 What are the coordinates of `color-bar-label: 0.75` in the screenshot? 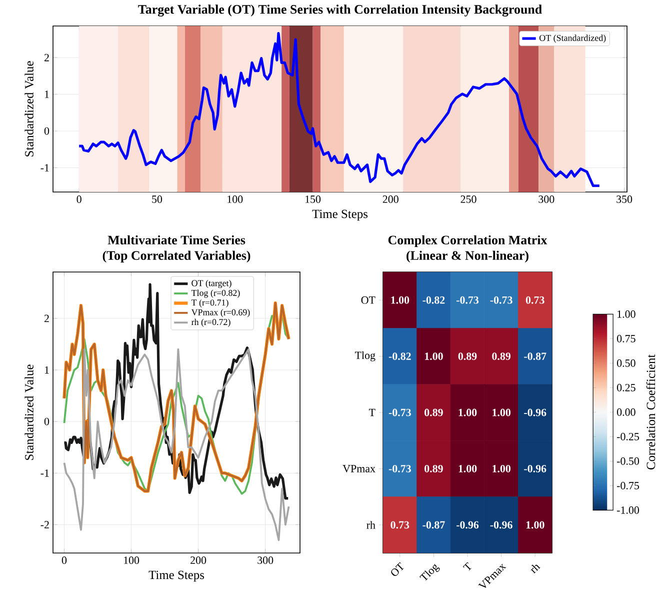 It's located at (626, 338).